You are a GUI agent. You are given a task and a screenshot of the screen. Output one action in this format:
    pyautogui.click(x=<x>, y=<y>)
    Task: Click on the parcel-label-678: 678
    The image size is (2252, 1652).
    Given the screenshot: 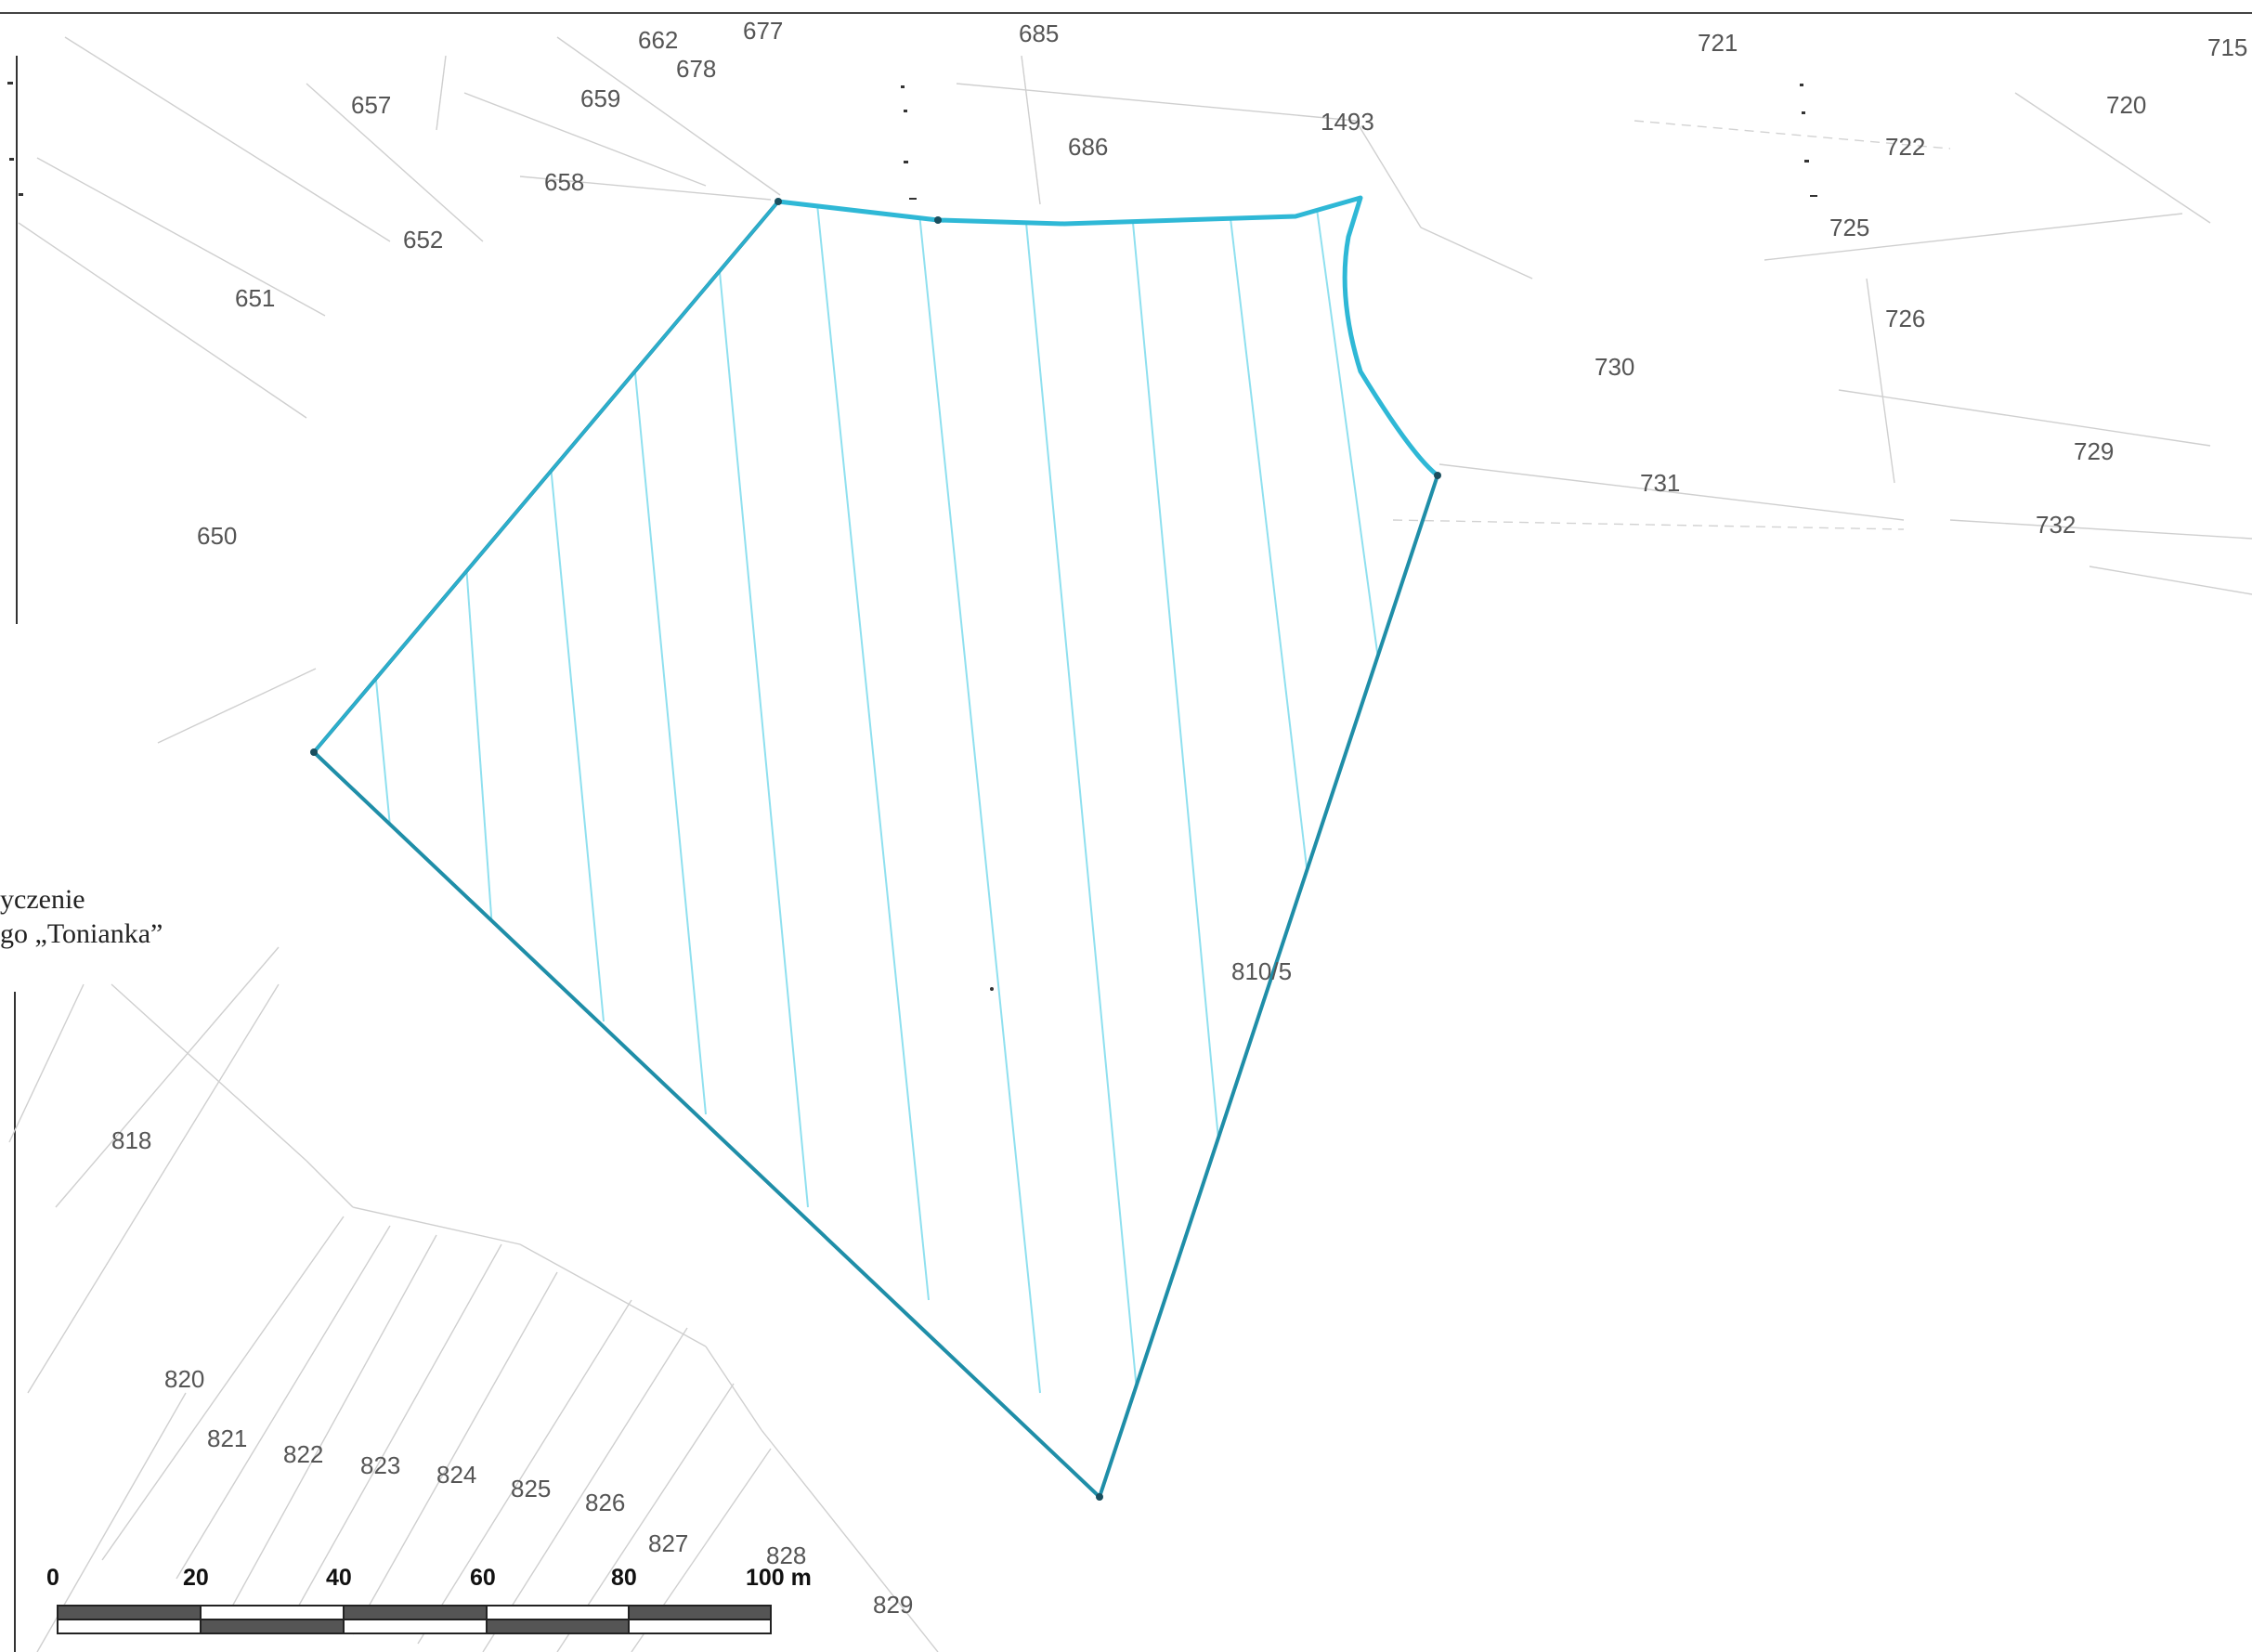 What is the action you would take?
    pyautogui.click(x=696, y=69)
    